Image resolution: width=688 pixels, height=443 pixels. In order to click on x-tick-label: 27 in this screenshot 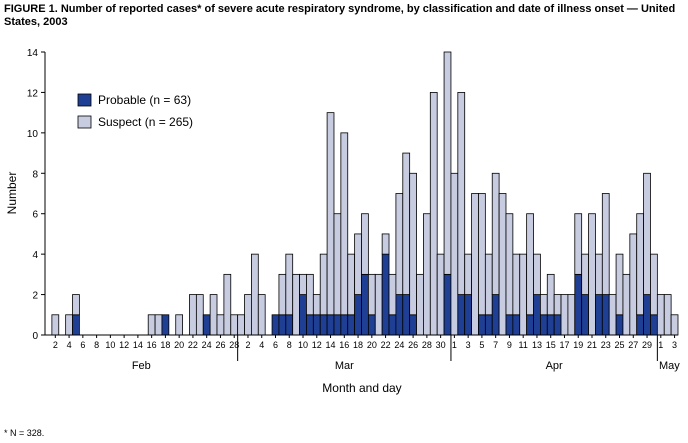, I will do `click(633, 345)`.